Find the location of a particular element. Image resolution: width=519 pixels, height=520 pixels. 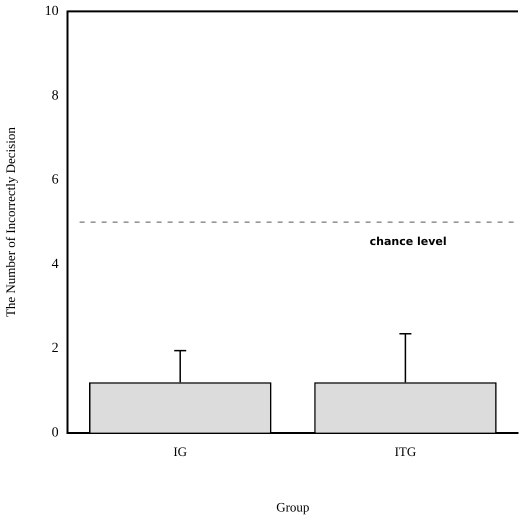

y-tick-label: 0 is located at coordinates (55, 432).